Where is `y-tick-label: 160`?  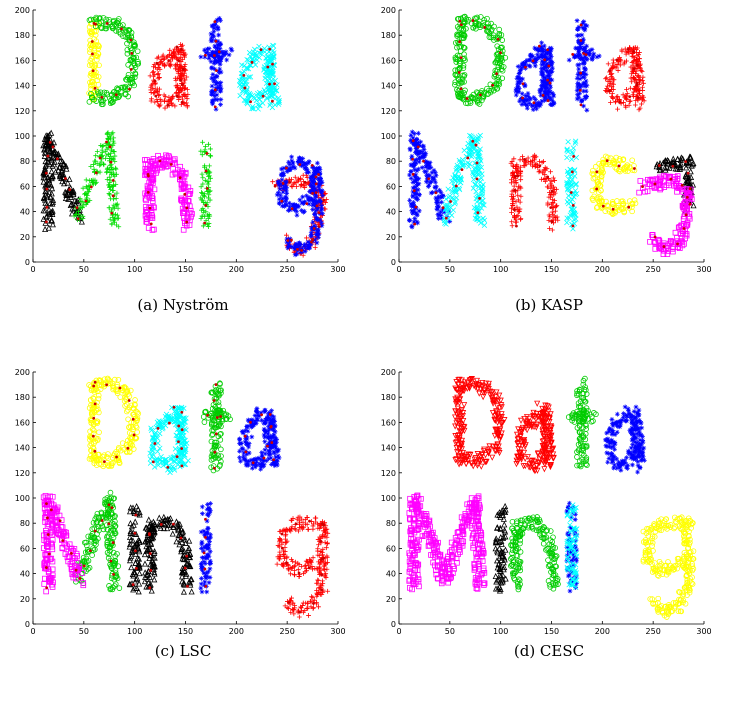 y-tick-label: 160 is located at coordinates (388, 60).